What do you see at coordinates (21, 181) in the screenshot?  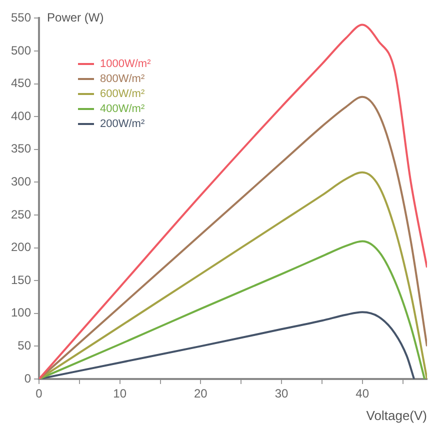 I see `y-tick-label: 300` at bounding box center [21, 181].